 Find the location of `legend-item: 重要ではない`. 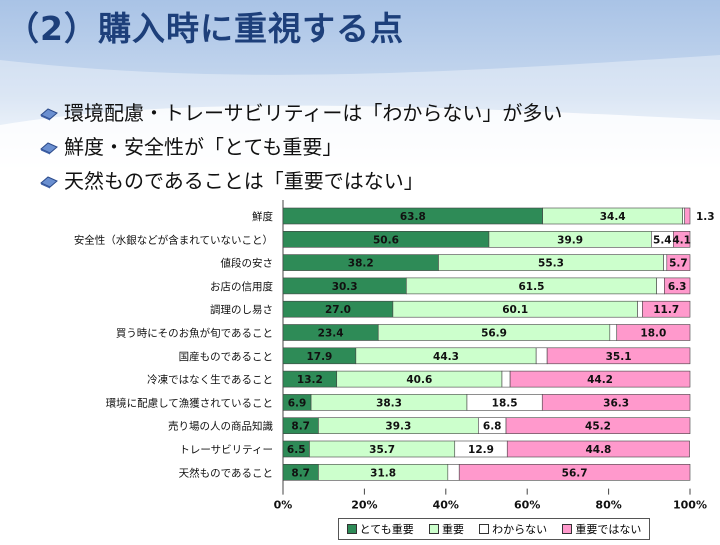

legend-item: 重要ではない is located at coordinates (601, 529).